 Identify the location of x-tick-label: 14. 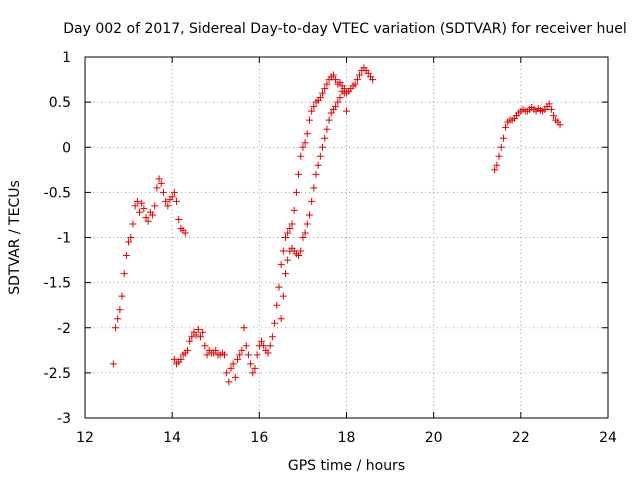
(172, 438).